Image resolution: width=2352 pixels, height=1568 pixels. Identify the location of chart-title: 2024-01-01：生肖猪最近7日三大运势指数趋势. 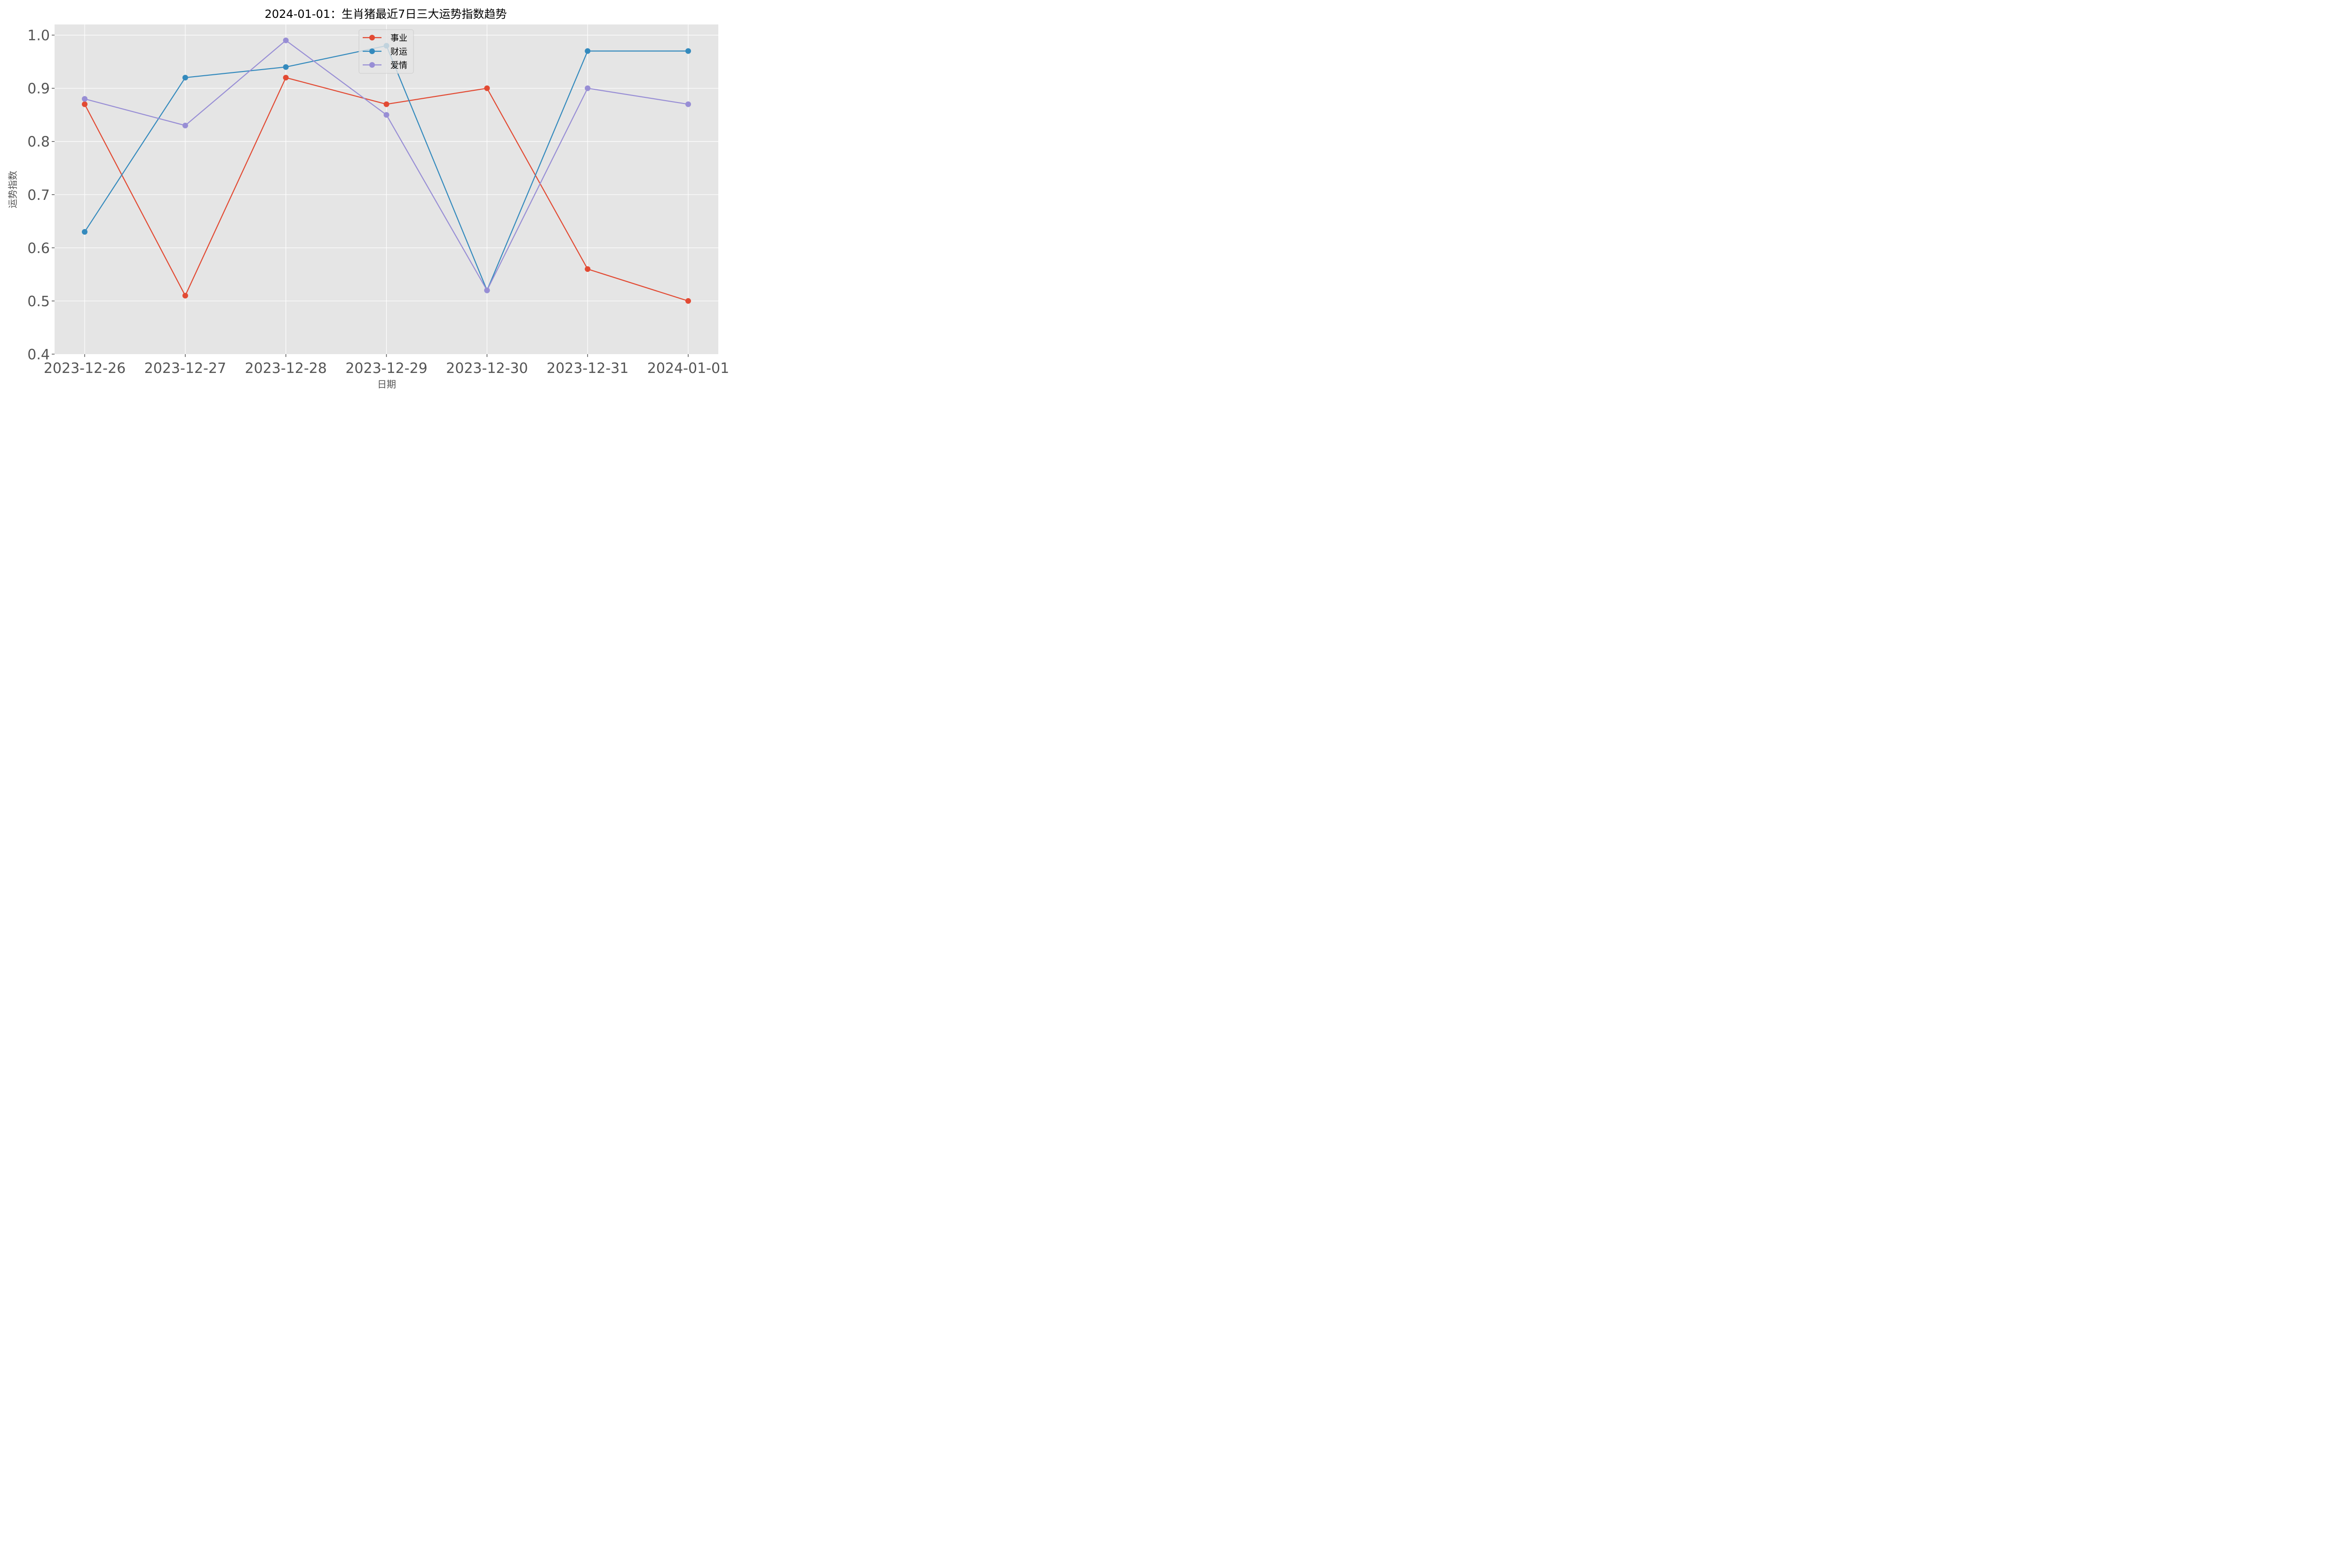
(386, 14).